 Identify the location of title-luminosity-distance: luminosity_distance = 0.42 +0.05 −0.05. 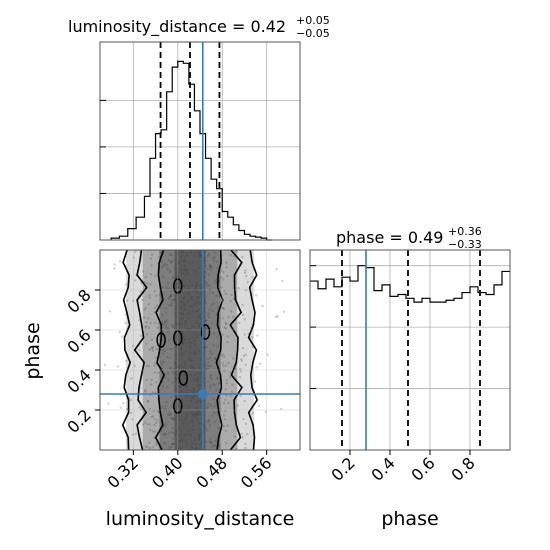
(199, 27).